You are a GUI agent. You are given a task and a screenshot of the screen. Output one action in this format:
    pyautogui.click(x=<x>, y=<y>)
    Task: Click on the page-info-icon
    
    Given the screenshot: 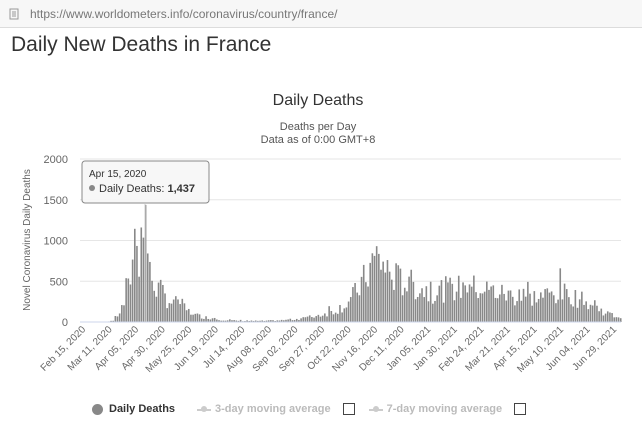 What is the action you would take?
    pyautogui.click(x=14, y=16)
    